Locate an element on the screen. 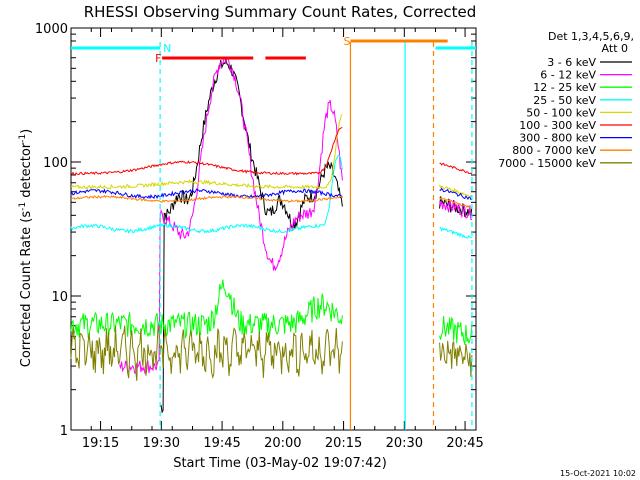  y-axis-label: Corrected Count Rate (s-1 detector-1) is located at coordinates (26, 248).